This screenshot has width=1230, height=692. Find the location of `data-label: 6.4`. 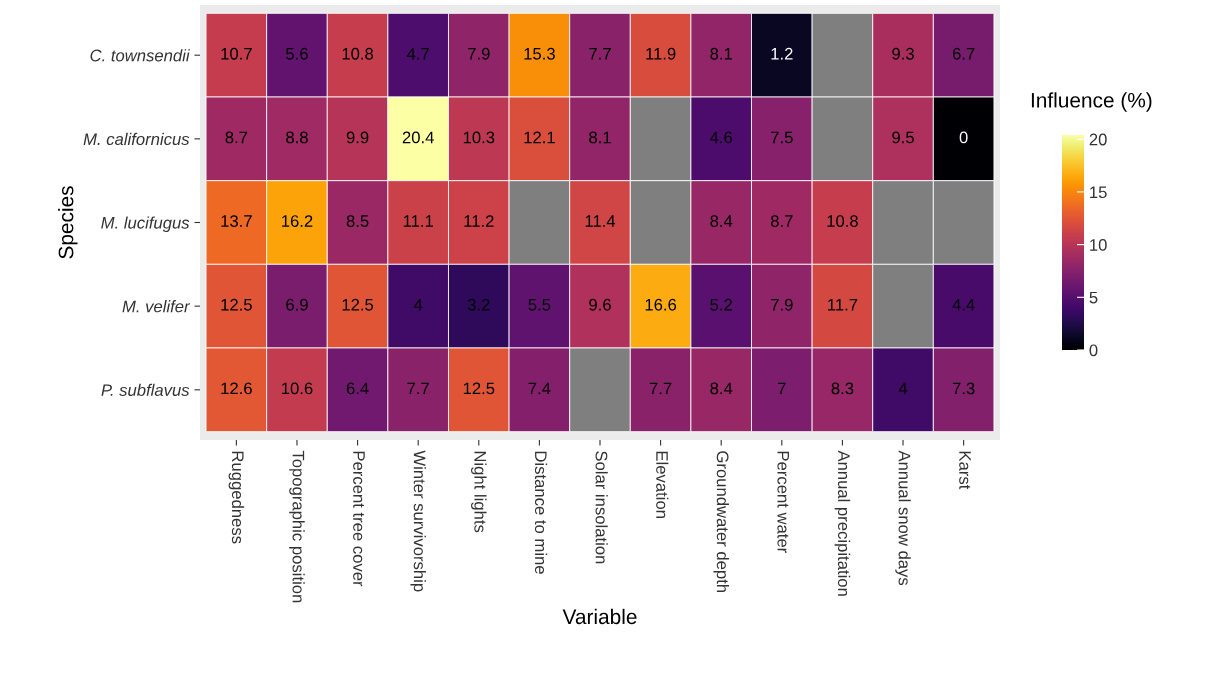

data-label: 6.4 is located at coordinates (357, 388).